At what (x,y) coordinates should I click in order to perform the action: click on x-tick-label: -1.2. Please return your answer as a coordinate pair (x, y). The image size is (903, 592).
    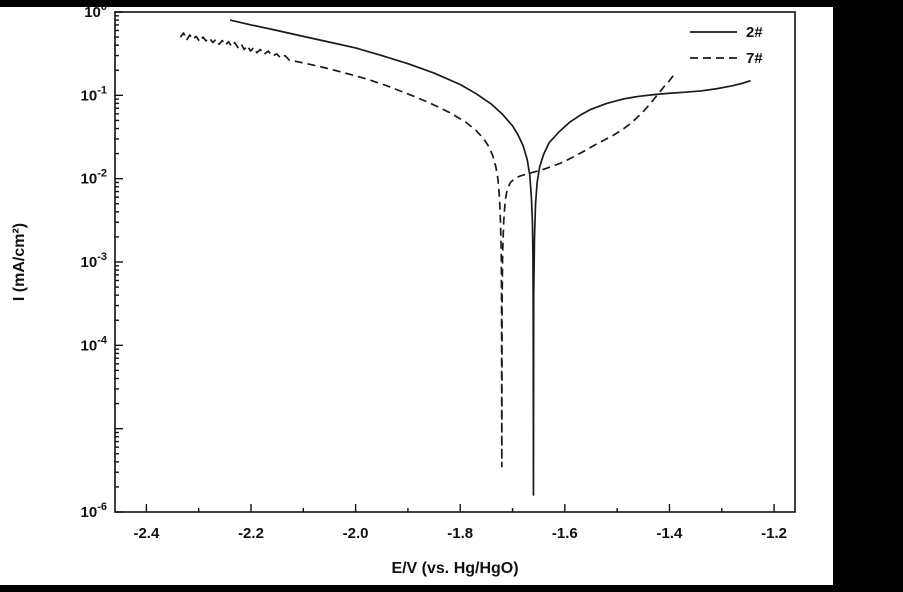
    Looking at the image, I should click on (774, 533).